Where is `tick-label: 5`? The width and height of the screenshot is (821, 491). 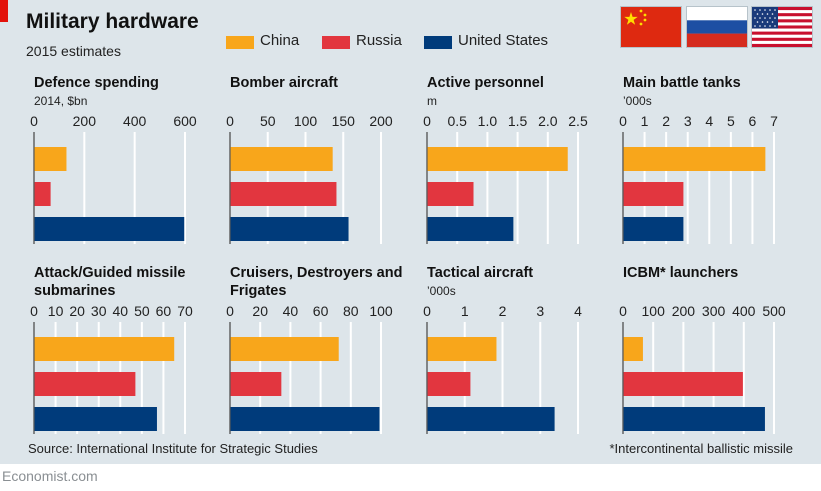
tick-label: 5 is located at coordinates (731, 121).